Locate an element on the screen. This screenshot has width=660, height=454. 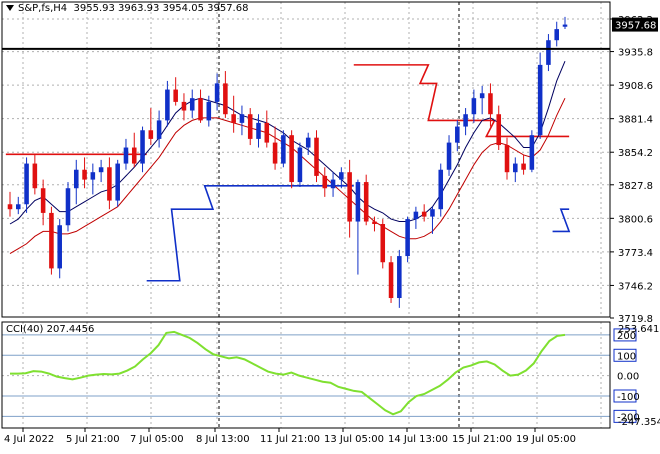
resistance-step-line is located at coordinates (461, 101).